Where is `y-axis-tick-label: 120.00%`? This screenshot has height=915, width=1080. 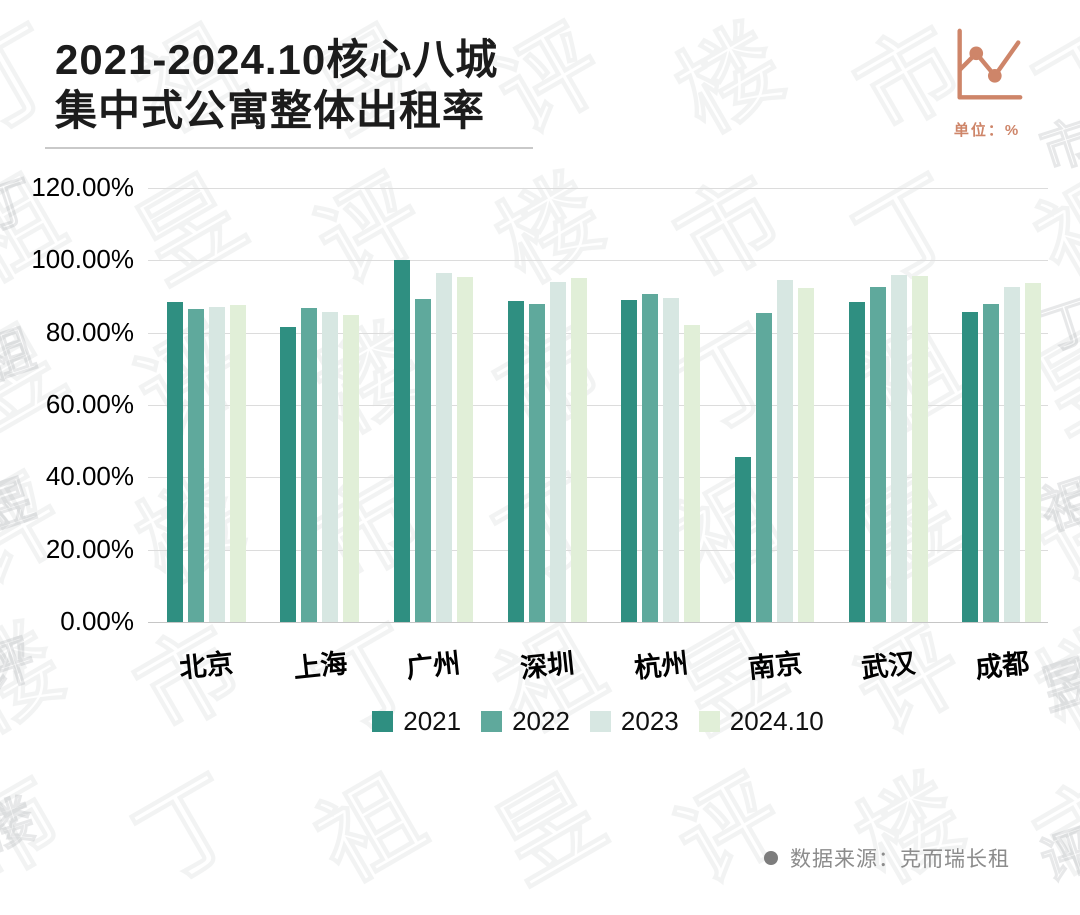
y-axis-tick-label: 120.00% is located at coordinates (82, 187).